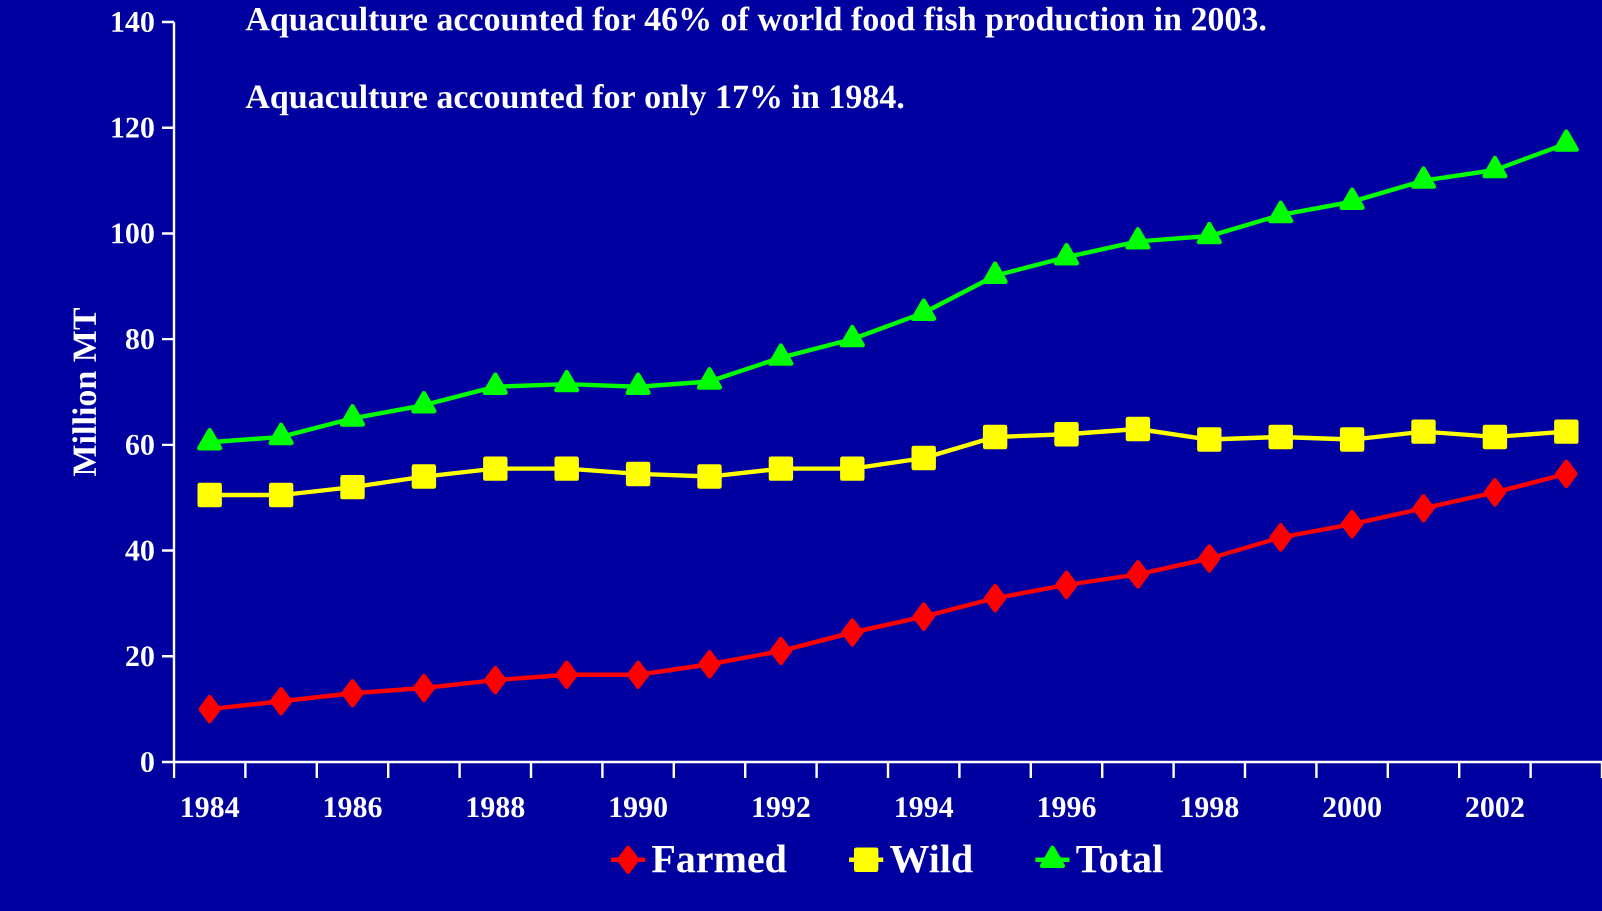  I want to click on x-tick-label: 1990, so click(638, 807).